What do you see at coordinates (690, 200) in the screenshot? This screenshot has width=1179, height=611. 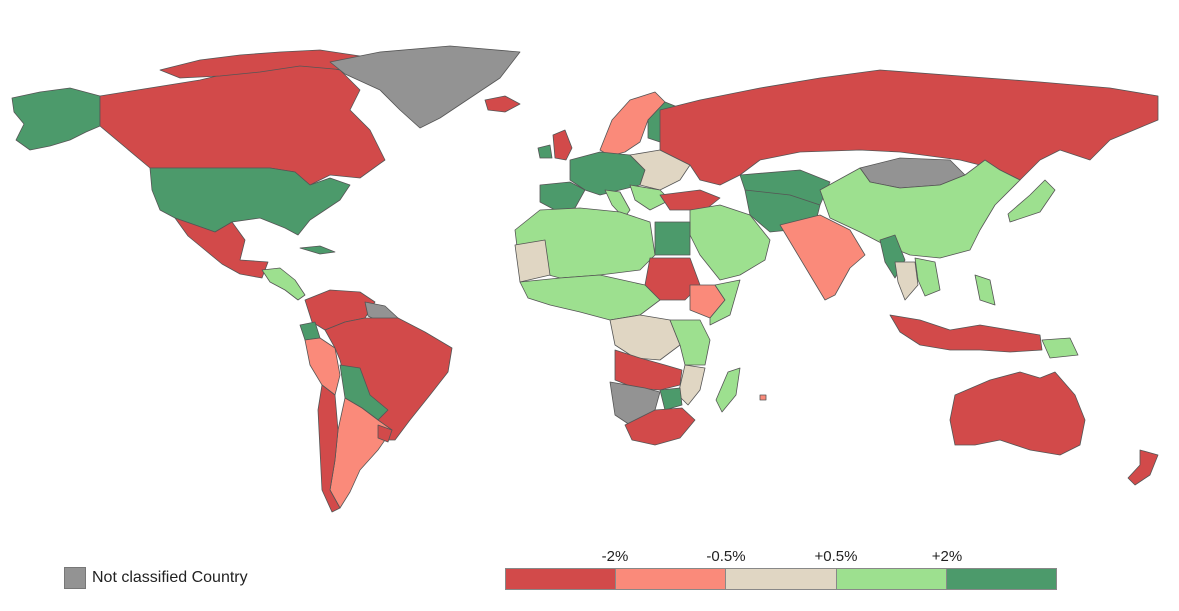 I see `region-turkey` at bounding box center [690, 200].